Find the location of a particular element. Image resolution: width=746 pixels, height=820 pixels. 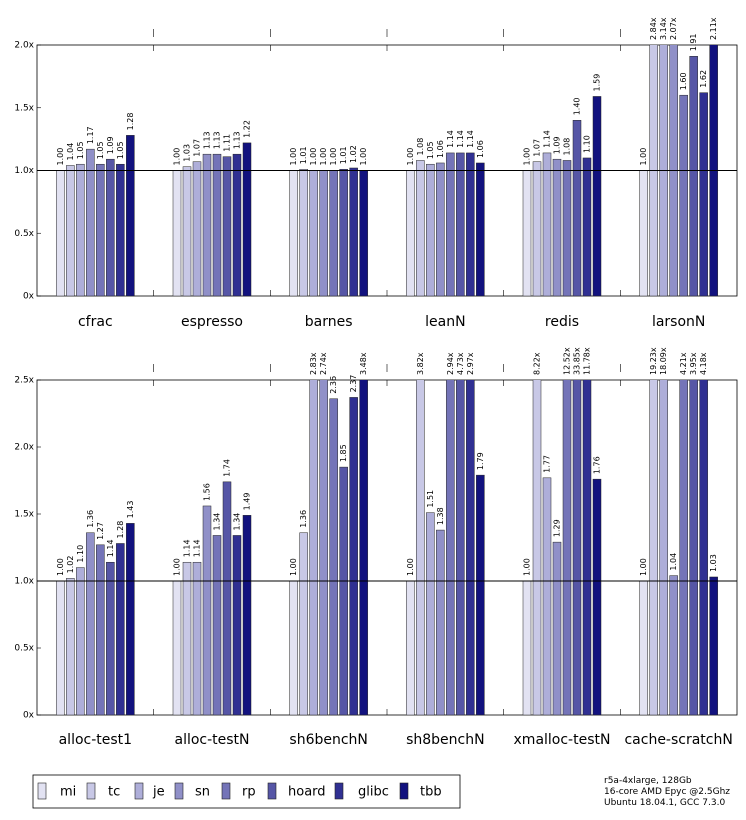

data-label: 1.07 is located at coordinates (537, 148).